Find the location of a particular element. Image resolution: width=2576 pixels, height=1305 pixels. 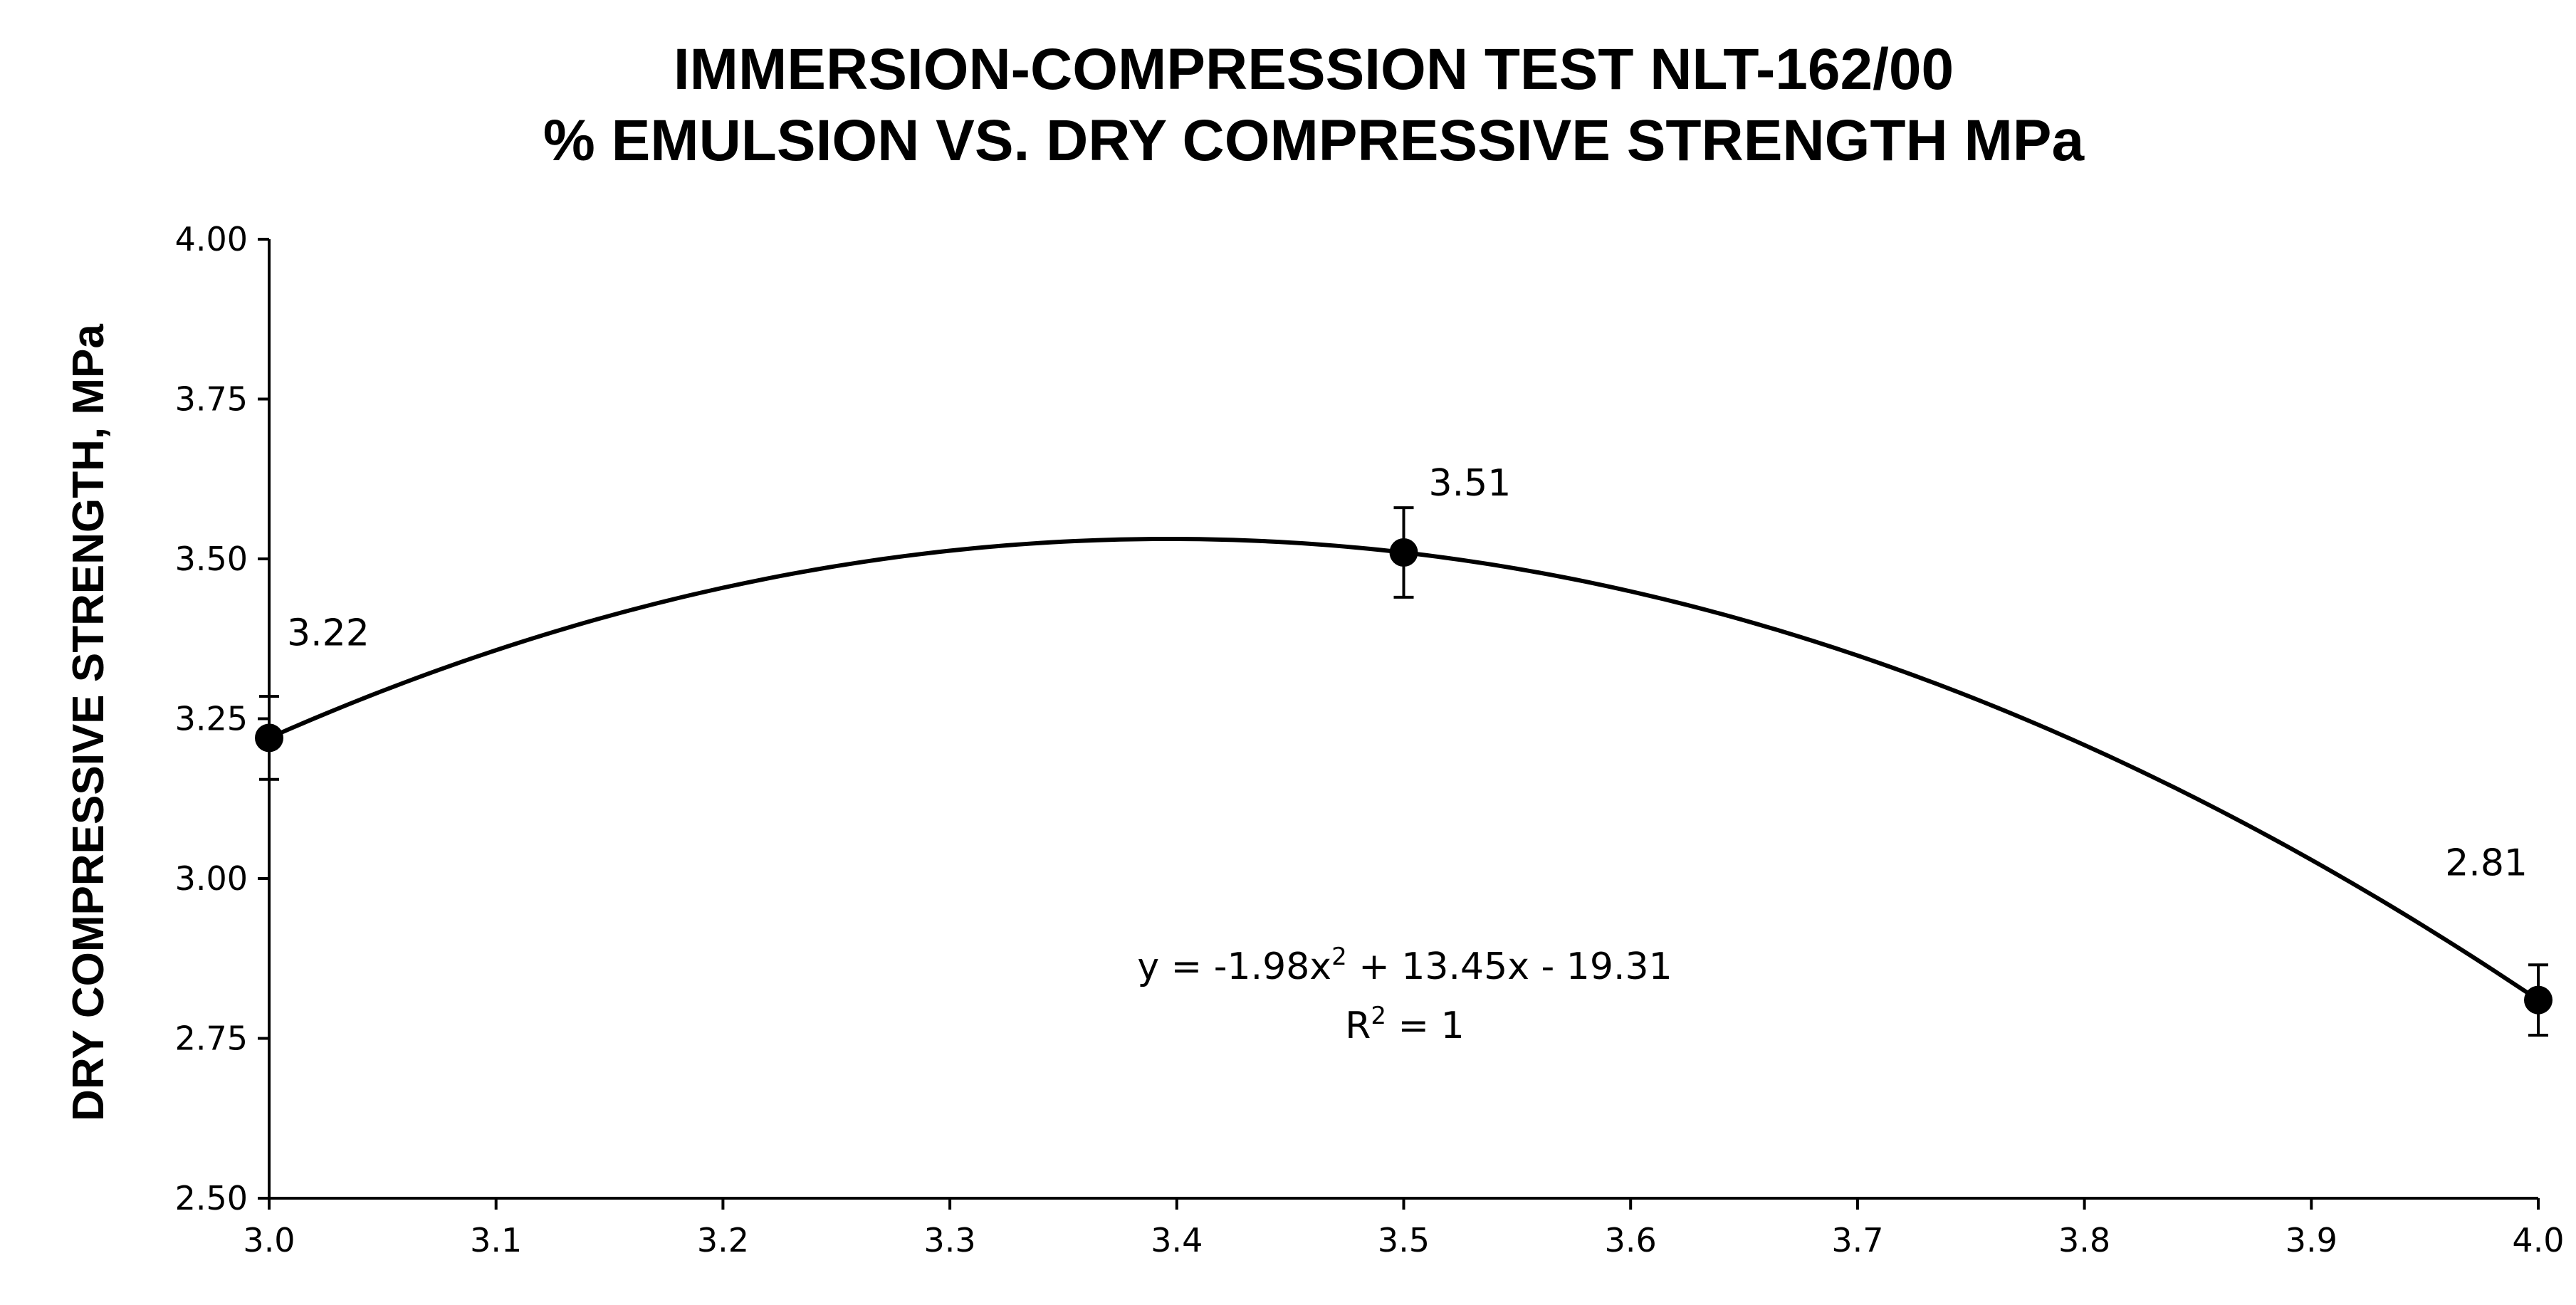

data-label: 2.81 is located at coordinates (2486, 864).